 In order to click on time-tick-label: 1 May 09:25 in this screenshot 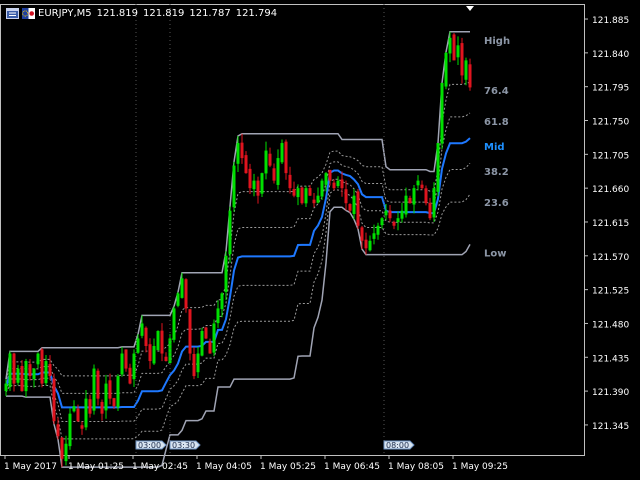, I will do `click(480, 467)`.